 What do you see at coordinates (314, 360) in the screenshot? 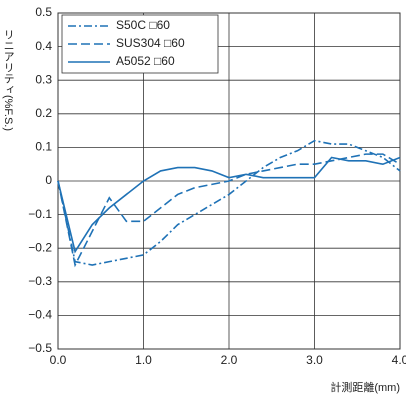
I see `x-tick-label: 3.0` at bounding box center [314, 360].